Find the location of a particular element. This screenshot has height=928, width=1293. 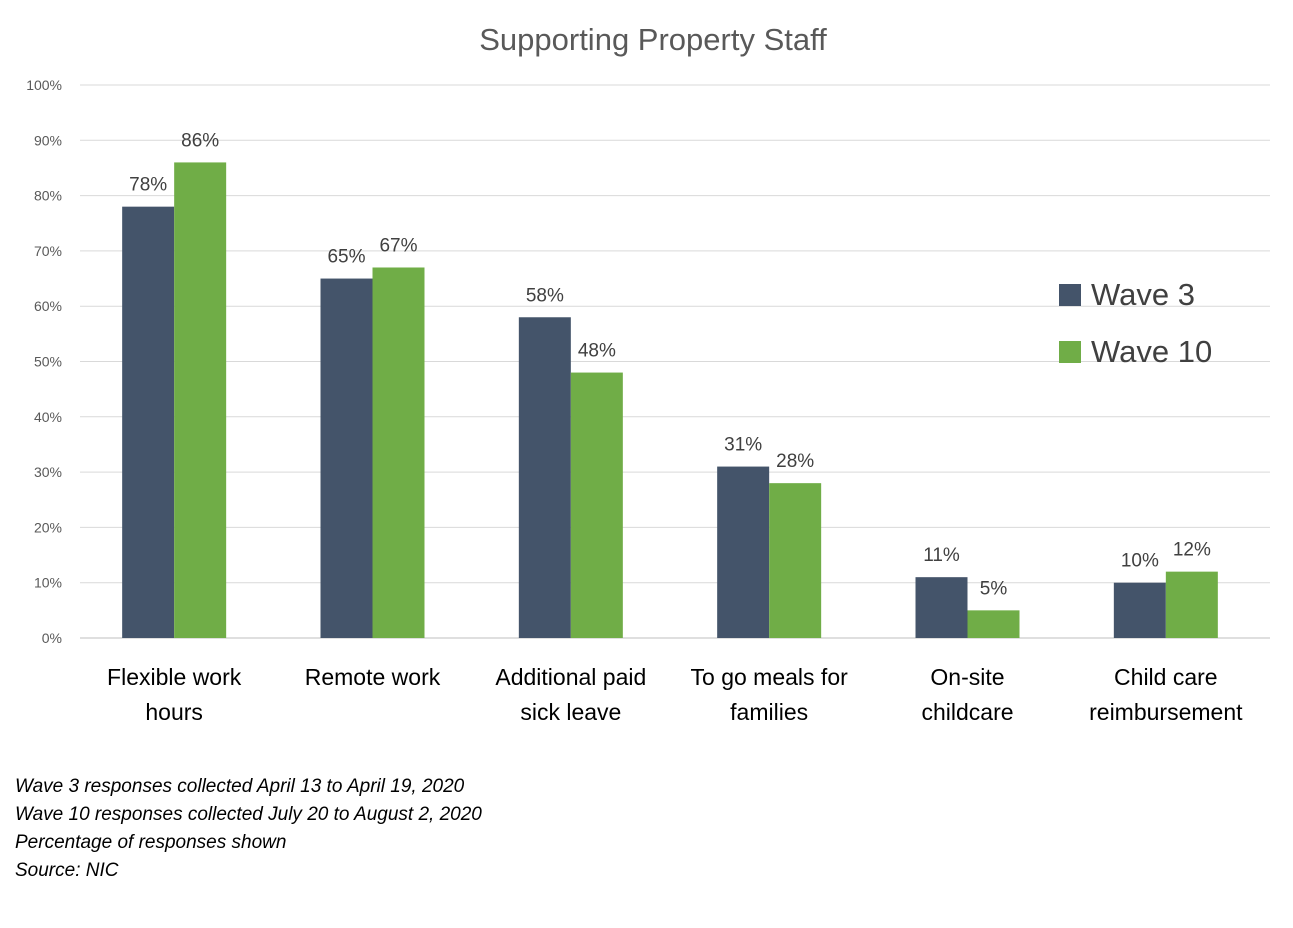

x-tick-label: hours is located at coordinates (174, 712).